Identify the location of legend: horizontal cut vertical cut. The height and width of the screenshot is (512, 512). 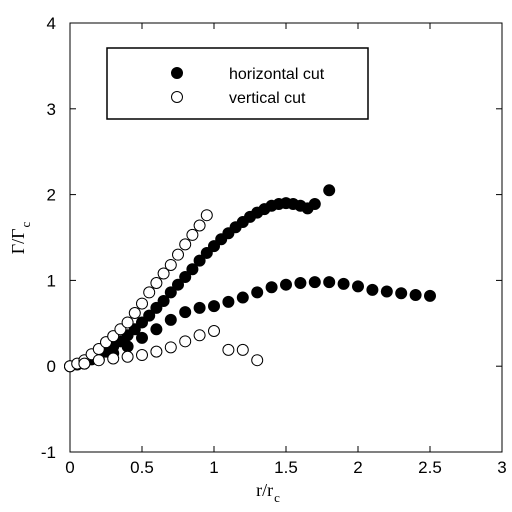
(237, 83).